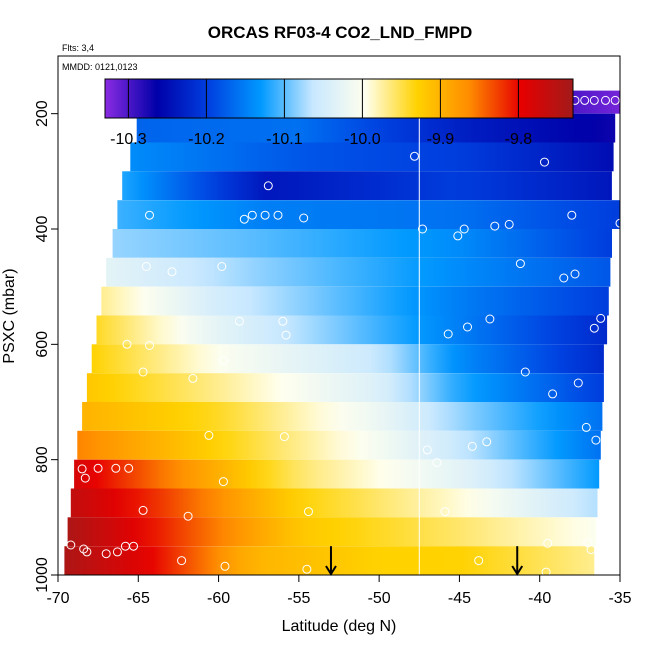 This screenshot has height=650, width=650. I want to click on y-tick-label: 800, so click(42, 459).